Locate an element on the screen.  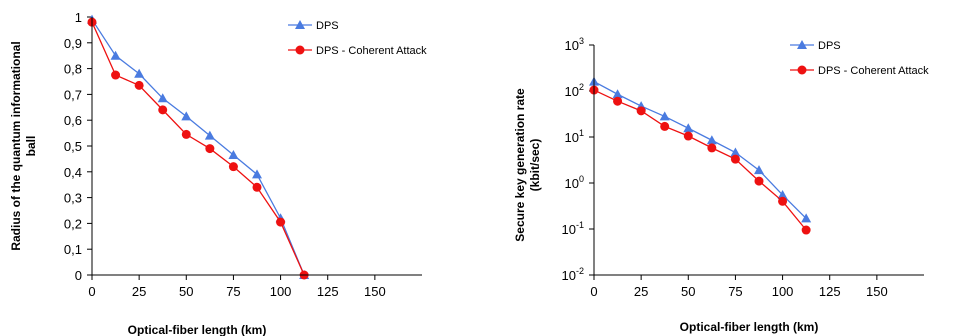
y-tick-label: 10⁻¹ is located at coordinates (573, 228).